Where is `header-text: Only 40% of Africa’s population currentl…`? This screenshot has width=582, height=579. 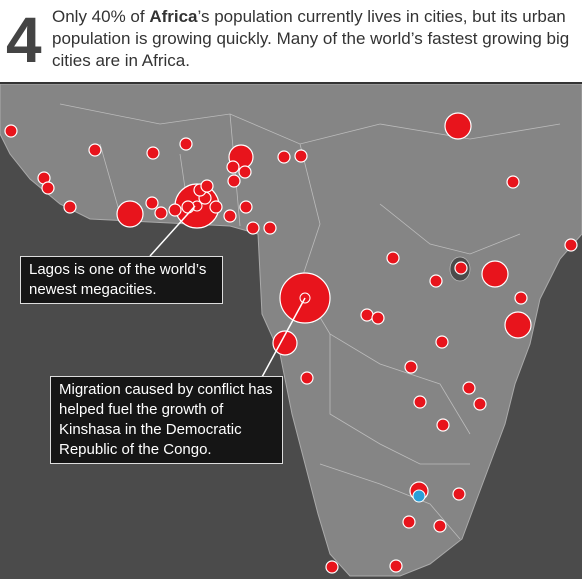 header-text: Only 40% of Africa’s population currentl… is located at coordinates (314, 39).